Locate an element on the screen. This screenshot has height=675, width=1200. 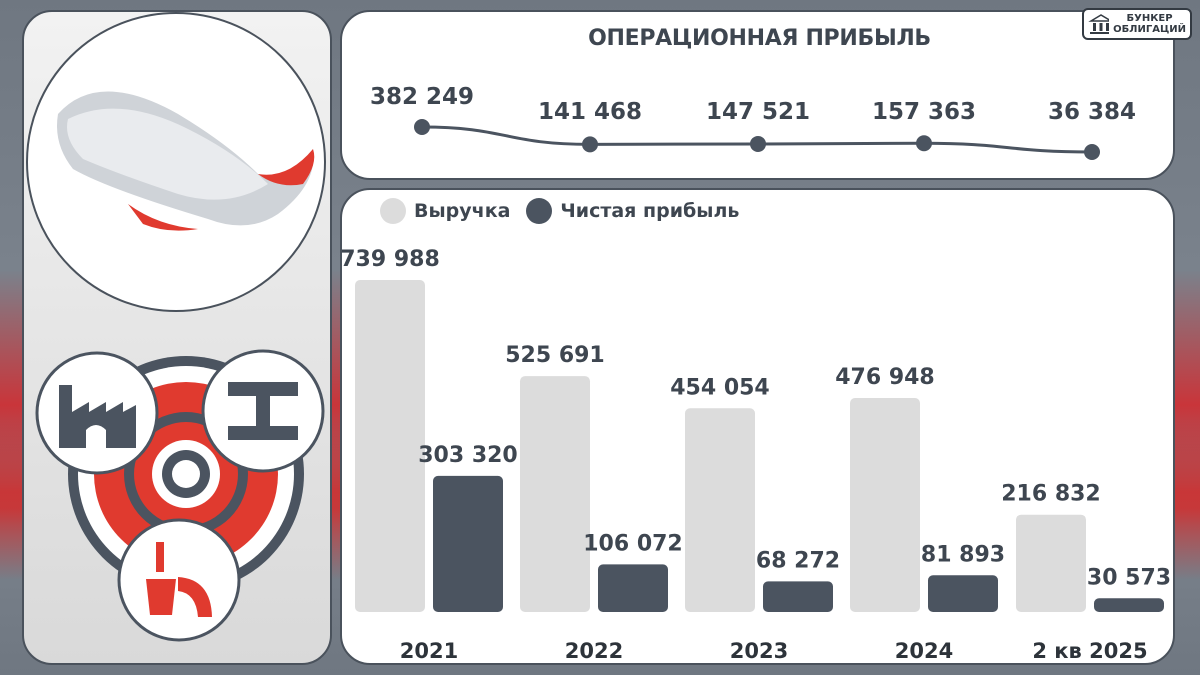
bunker-obligatsiy-watermark: БУНКЕР ОБЛИГАЦИЙ is located at coordinates (1137, 24).